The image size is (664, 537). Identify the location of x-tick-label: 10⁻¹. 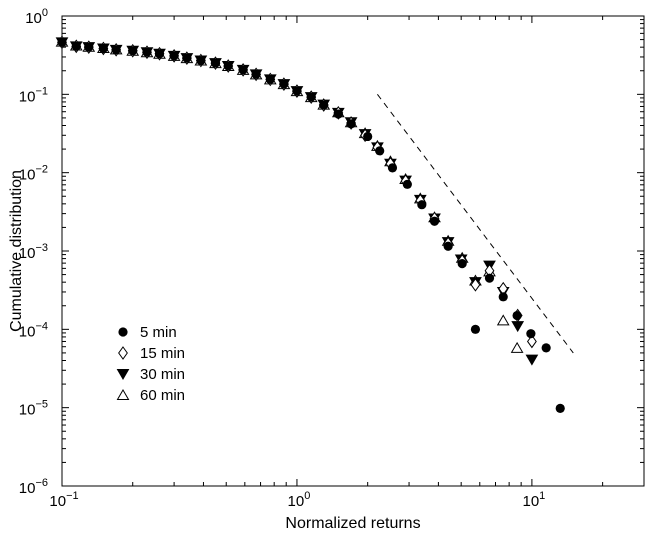
(63, 500).